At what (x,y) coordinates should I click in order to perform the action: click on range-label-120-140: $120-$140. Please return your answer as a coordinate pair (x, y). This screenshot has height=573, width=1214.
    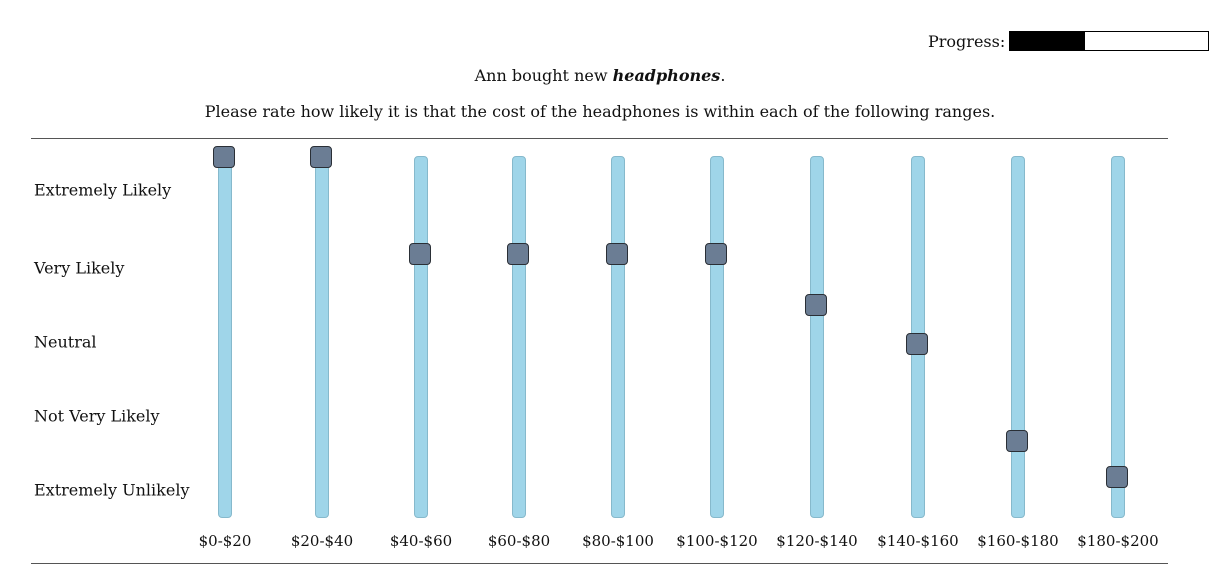
    Looking at the image, I should click on (817, 541).